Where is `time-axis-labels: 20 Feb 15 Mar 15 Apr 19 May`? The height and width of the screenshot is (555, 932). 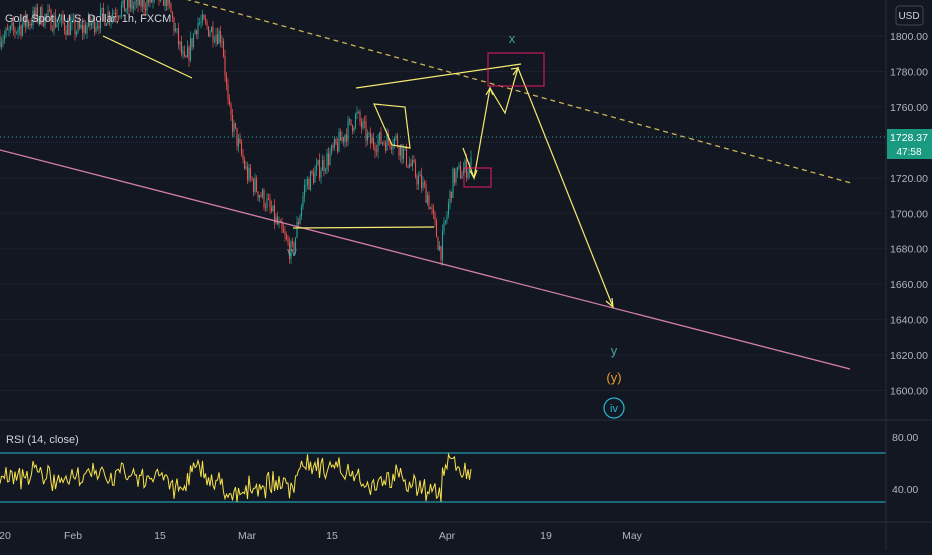 time-axis-labels: 20 Feb 15 Mar 15 Apr 19 May is located at coordinates (321, 536).